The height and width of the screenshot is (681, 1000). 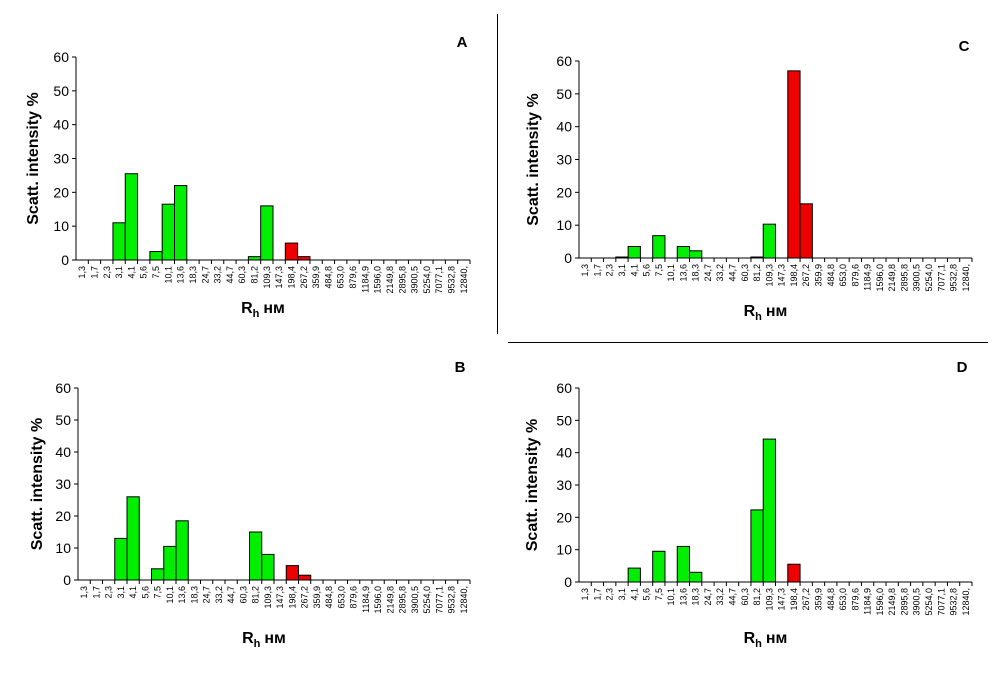 What do you see at coordinates (63, 388) in the screenshot?
I see `y-tick-label: 60` at bounding box center [63, 388].